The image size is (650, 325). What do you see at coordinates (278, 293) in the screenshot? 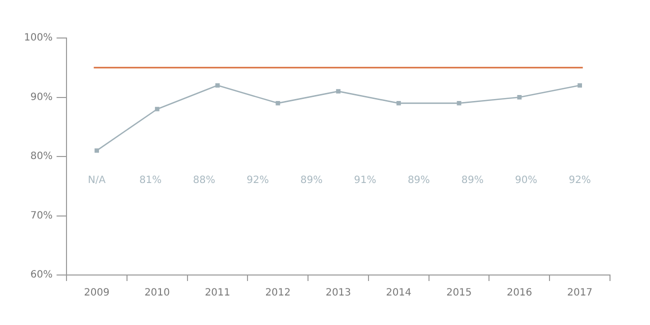
I see `x-tick-label: 2012` at bounding box center [278, 293].